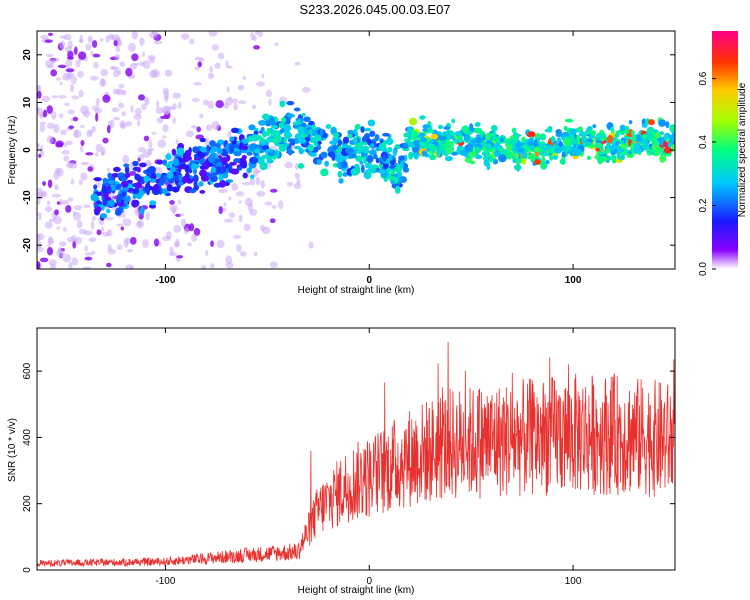  Describe the element at coordinates (703, 205) in the screenshot. I see `colorbar-tick-label: 0.2` at that location.